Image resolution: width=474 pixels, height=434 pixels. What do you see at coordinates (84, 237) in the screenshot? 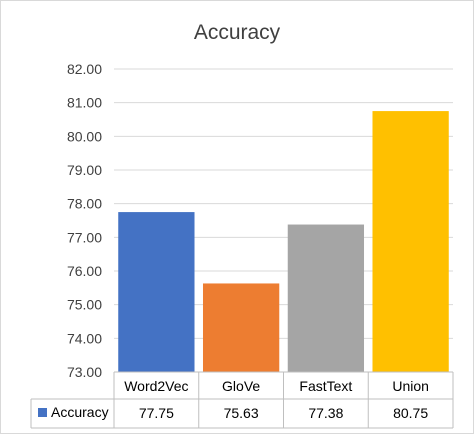
I see `y-tick-label: 77.00` at bounding box center [84, 237].